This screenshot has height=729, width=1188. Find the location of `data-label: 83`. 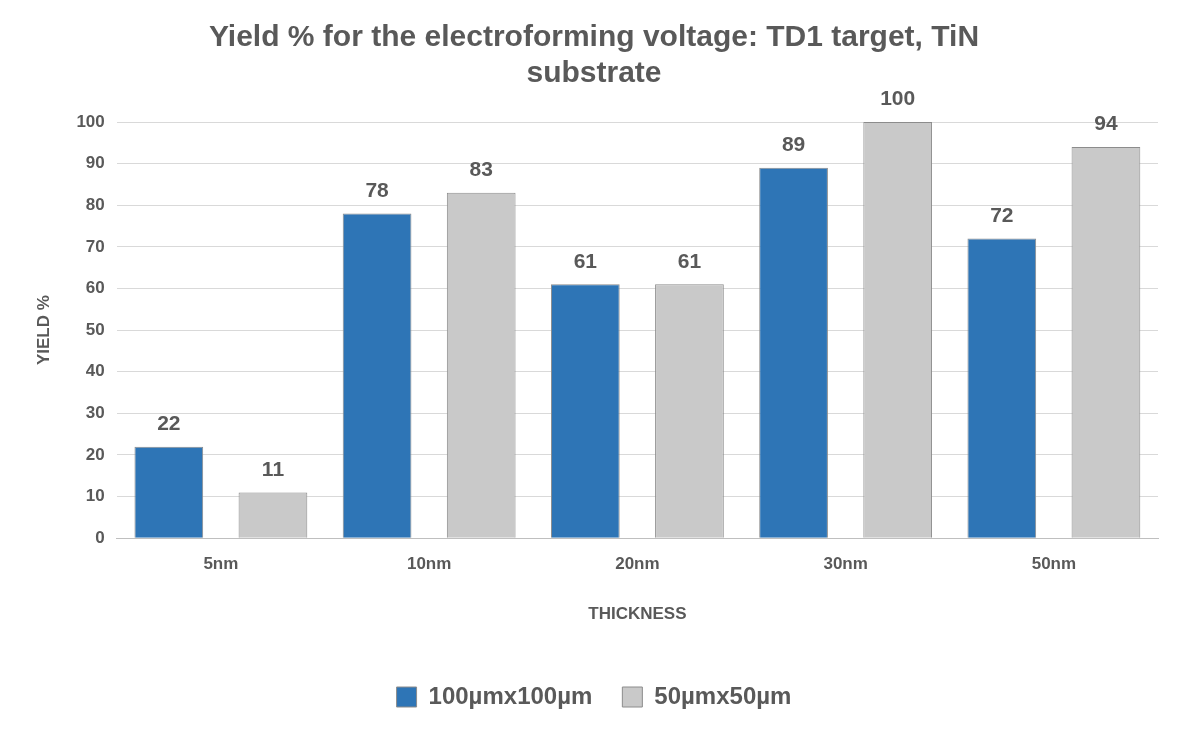

data-label: 83 is located at coordinates (481, 169).